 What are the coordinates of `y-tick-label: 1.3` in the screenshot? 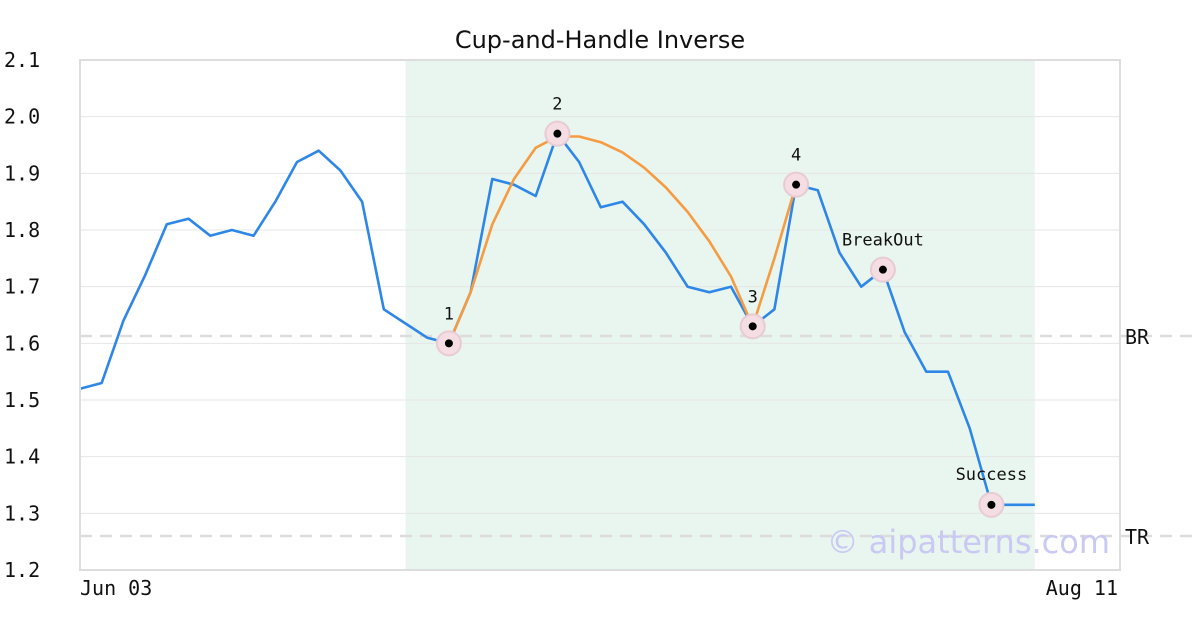 It's located at (22, 513).